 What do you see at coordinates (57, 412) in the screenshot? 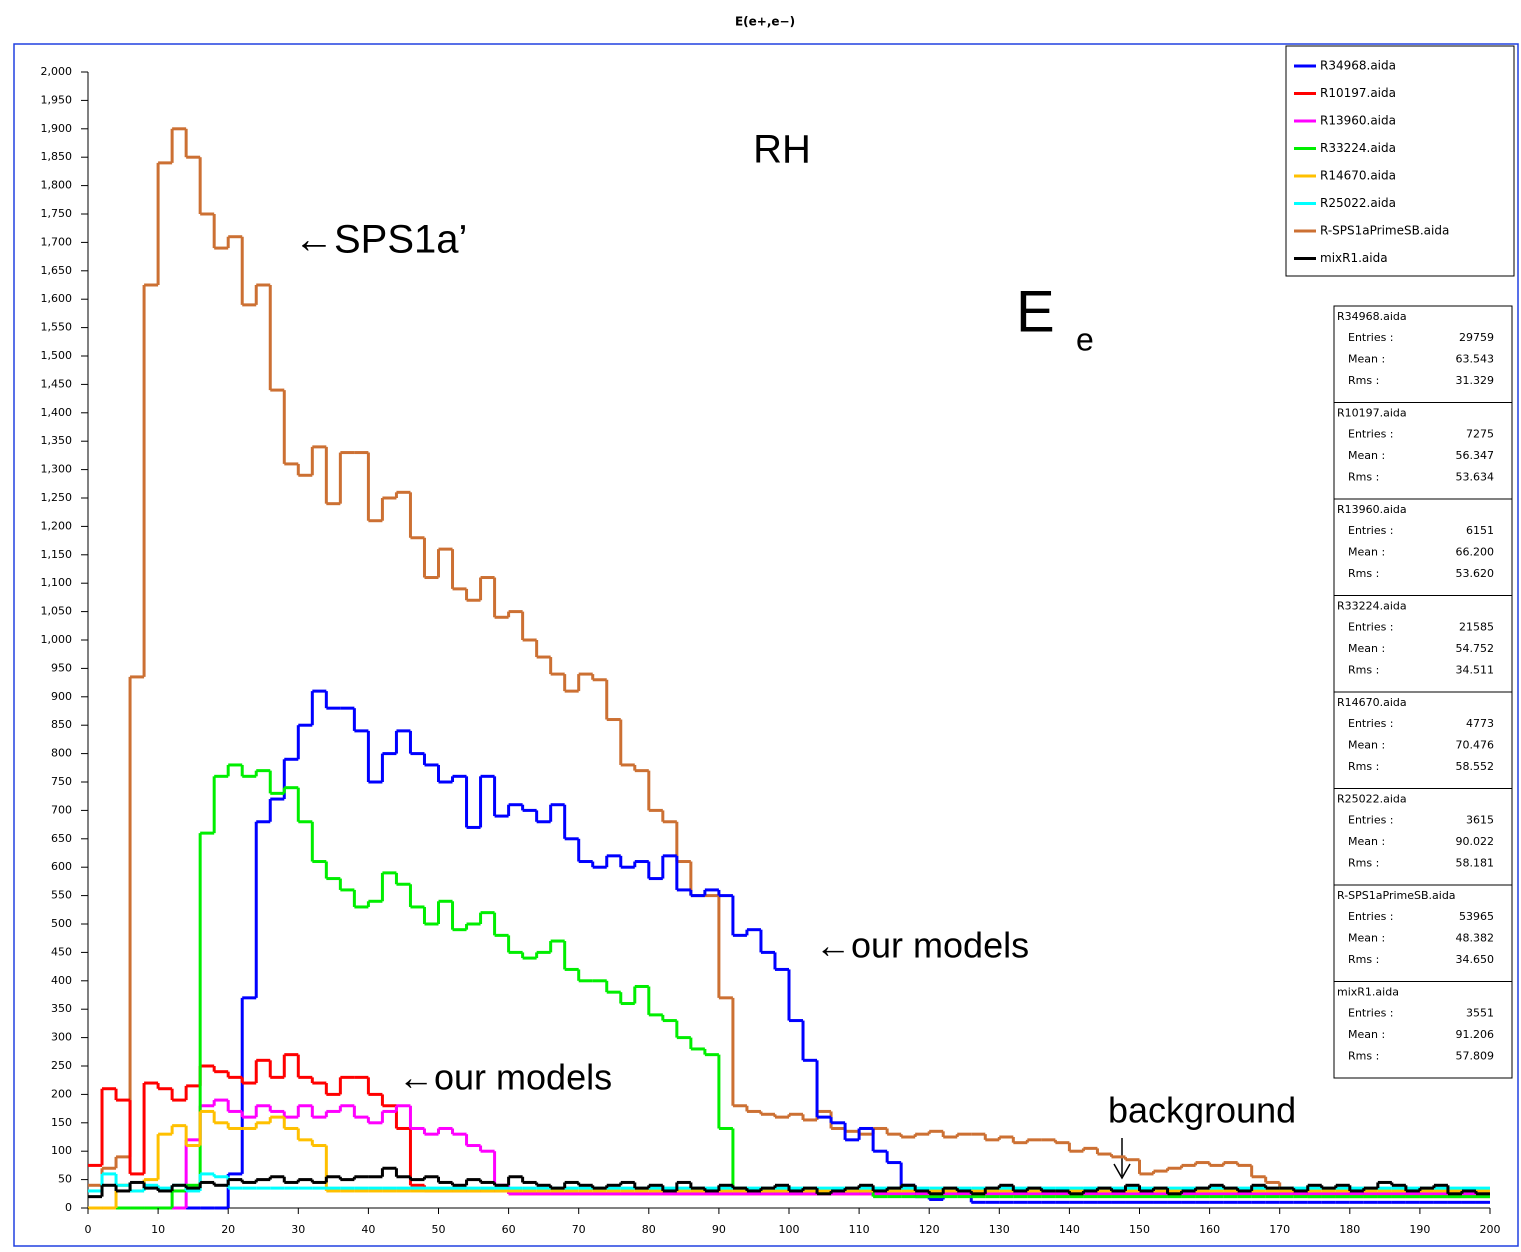
I see `y-tick-label: 1,400` at bounding box center [57, 412].